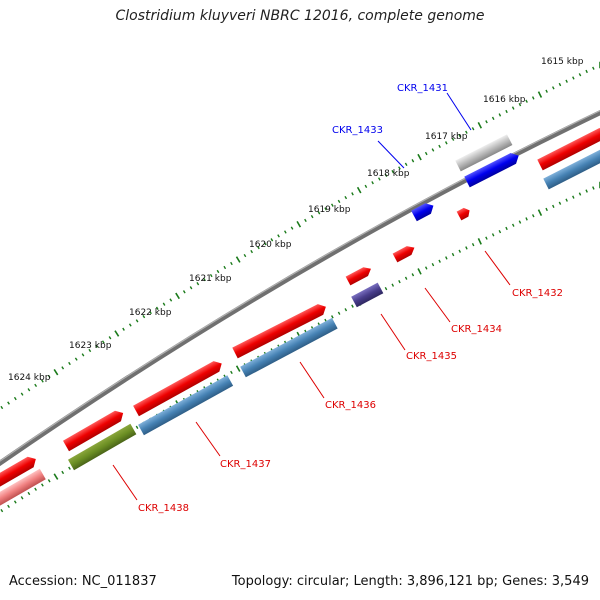  Describe the element at coordinates (350, 405) in the screenshot. I see `gene-label-ckr-1436: CKR_1436` at that location.